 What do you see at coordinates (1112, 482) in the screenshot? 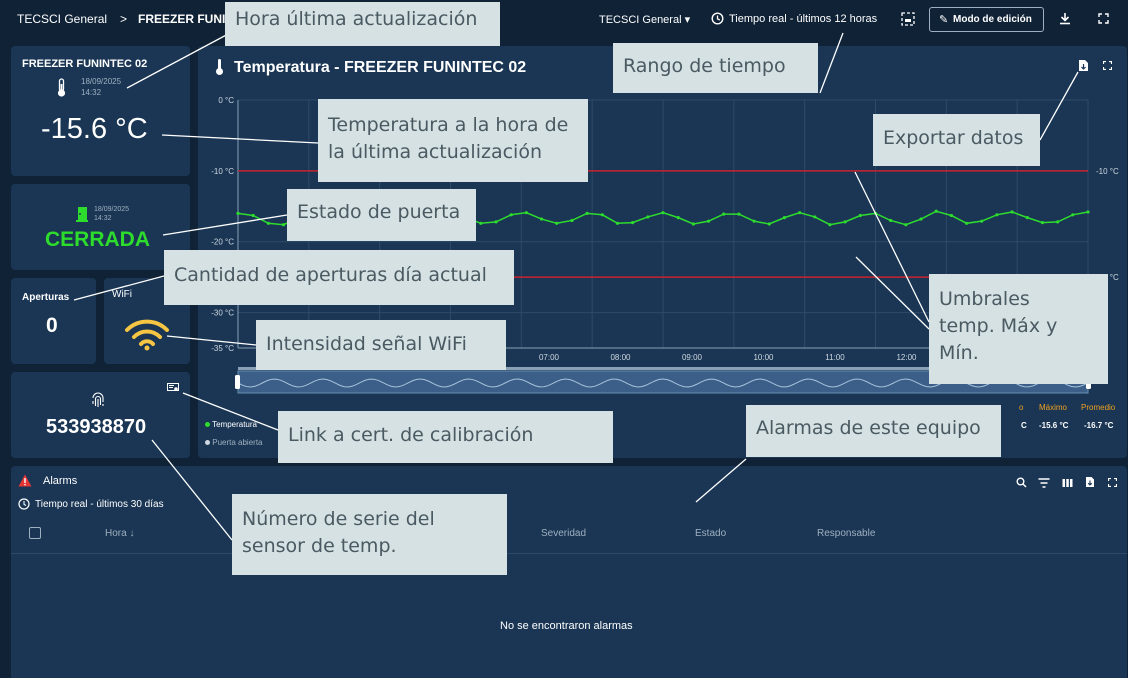
I see `alarms-fullscreen-icon` at bounding box center [1112, 482].